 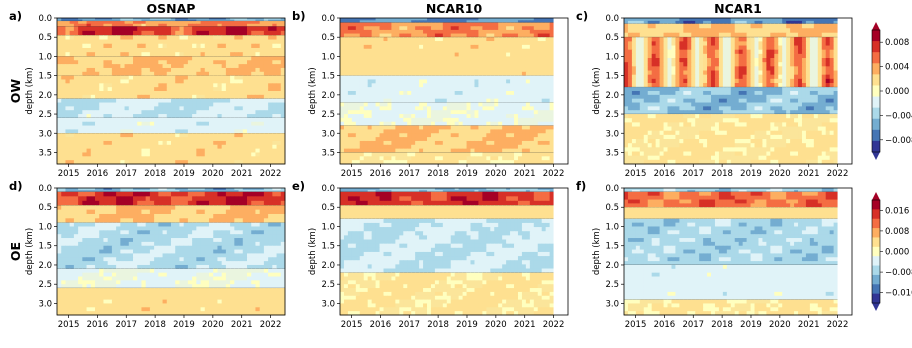 What do you see at coordinates (554, 174) in the screenshot?
I see `x-tick-label: 2022` at bounding box center [554, 174].